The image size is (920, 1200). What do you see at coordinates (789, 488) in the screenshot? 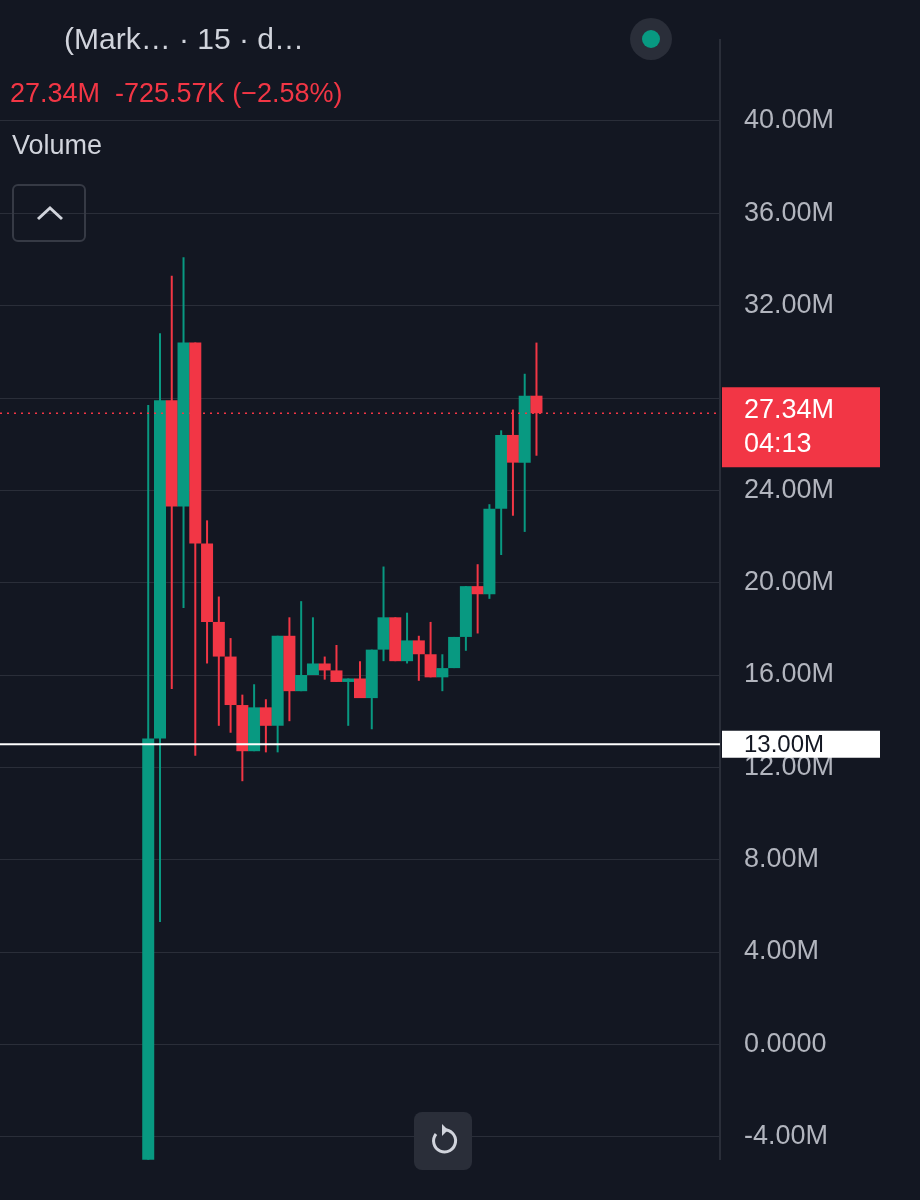
I see `y-tick-label: 24.00M` at bounding box center [789, 488].